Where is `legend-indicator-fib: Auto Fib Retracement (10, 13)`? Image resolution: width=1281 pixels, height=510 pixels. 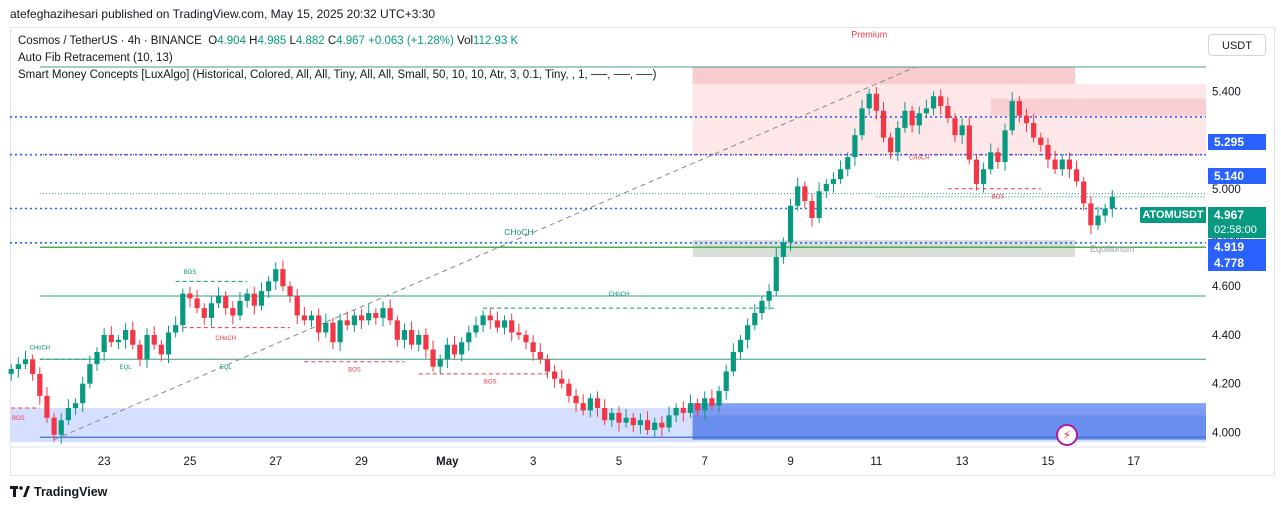 legend-indicator-fib: Auto Fib Retracement (10, 13) is located at coordinates (95, 58).